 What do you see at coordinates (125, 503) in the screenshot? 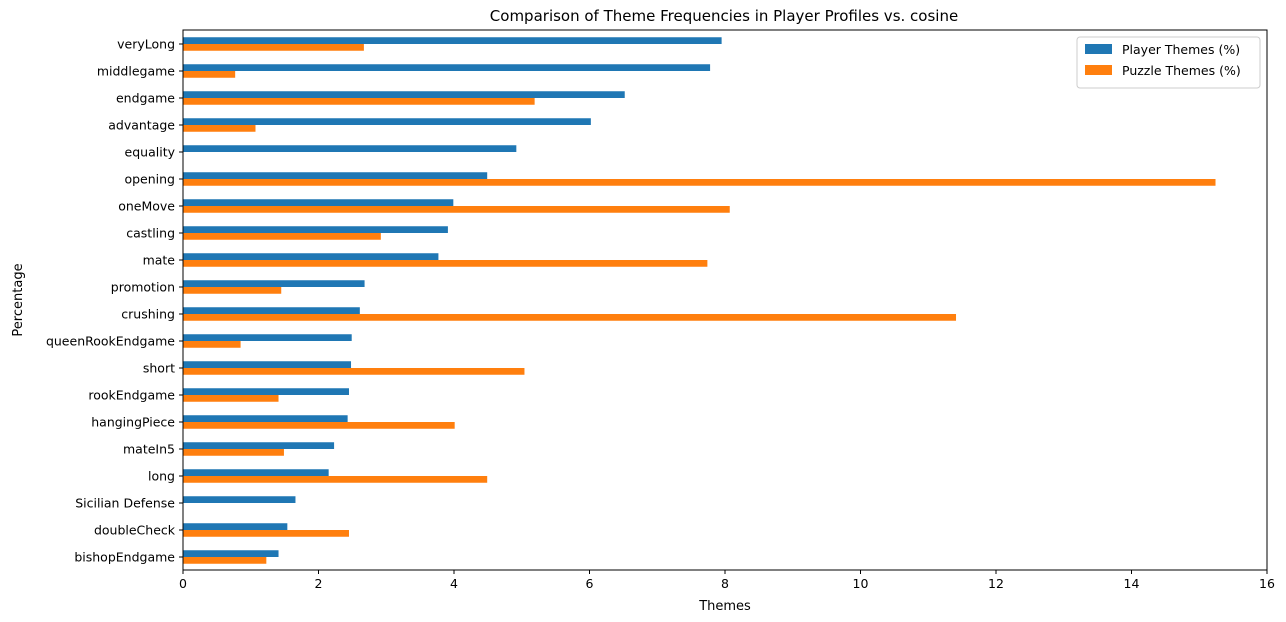
I see `y-tick-label-sicilian-defense: Sicilian Defense` at bounding box center [125, 503].